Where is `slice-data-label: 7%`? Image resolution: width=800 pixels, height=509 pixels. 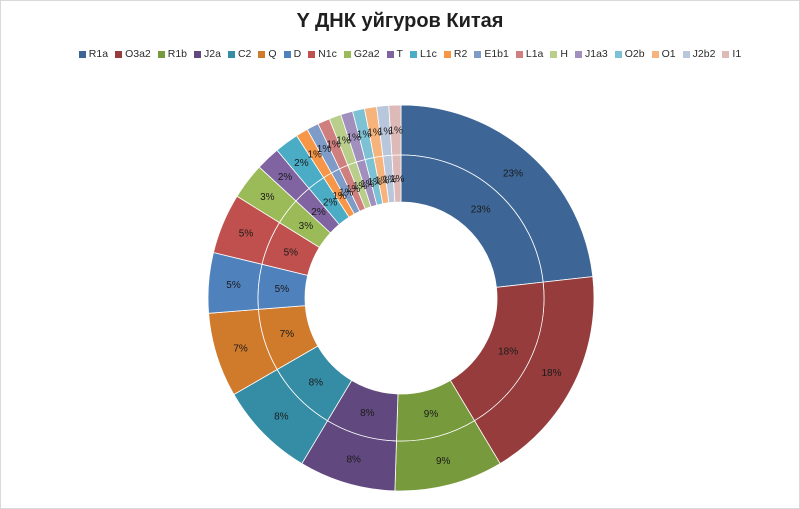 slice-data-label: 7% is located at coordinates (240, 348).